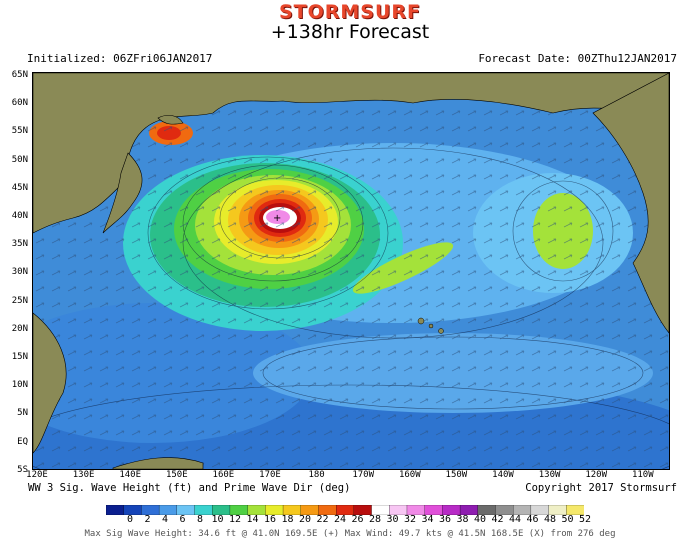 The height and width of the screenshot is (540, 700). Describe the element at coordinates (217, 519) in the screenshot. I see `color-scale-label: 10` at that location.